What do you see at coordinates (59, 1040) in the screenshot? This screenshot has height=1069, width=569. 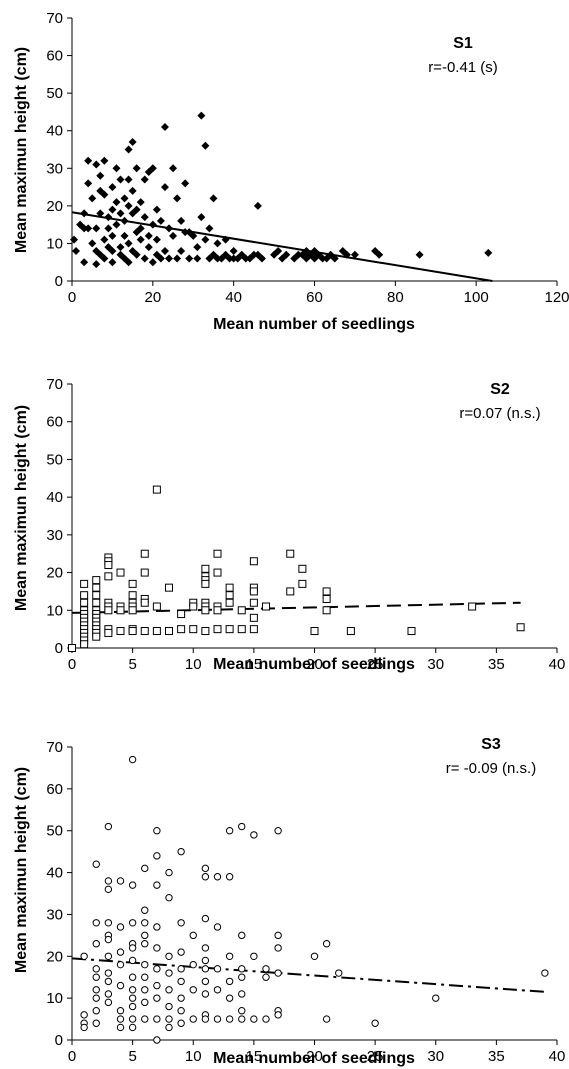 I see `y-tick-label: 0` at bounding box center [59, 1040].